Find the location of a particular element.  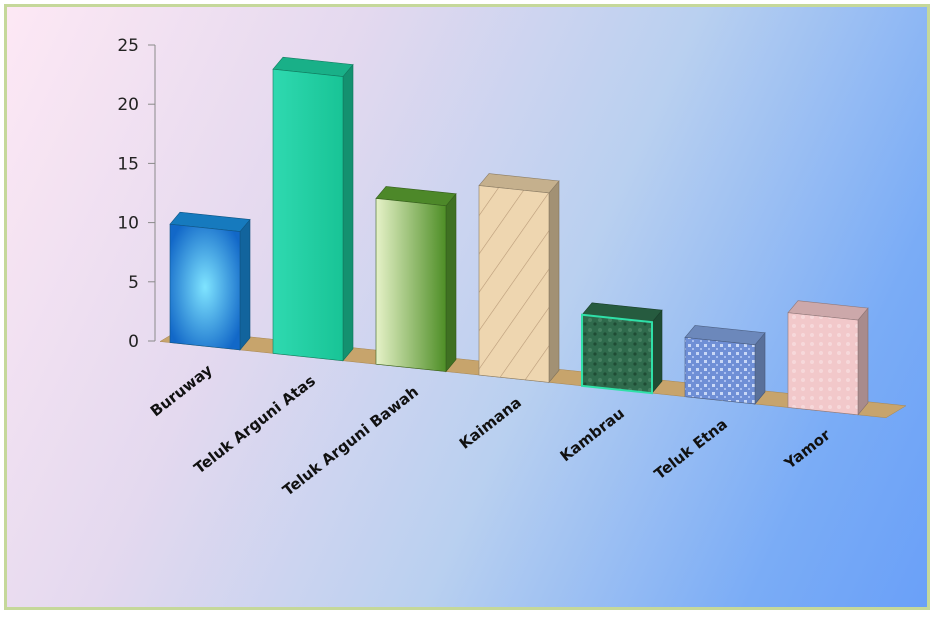

y-tick-label: 0 is located at coordinates (133, 342).